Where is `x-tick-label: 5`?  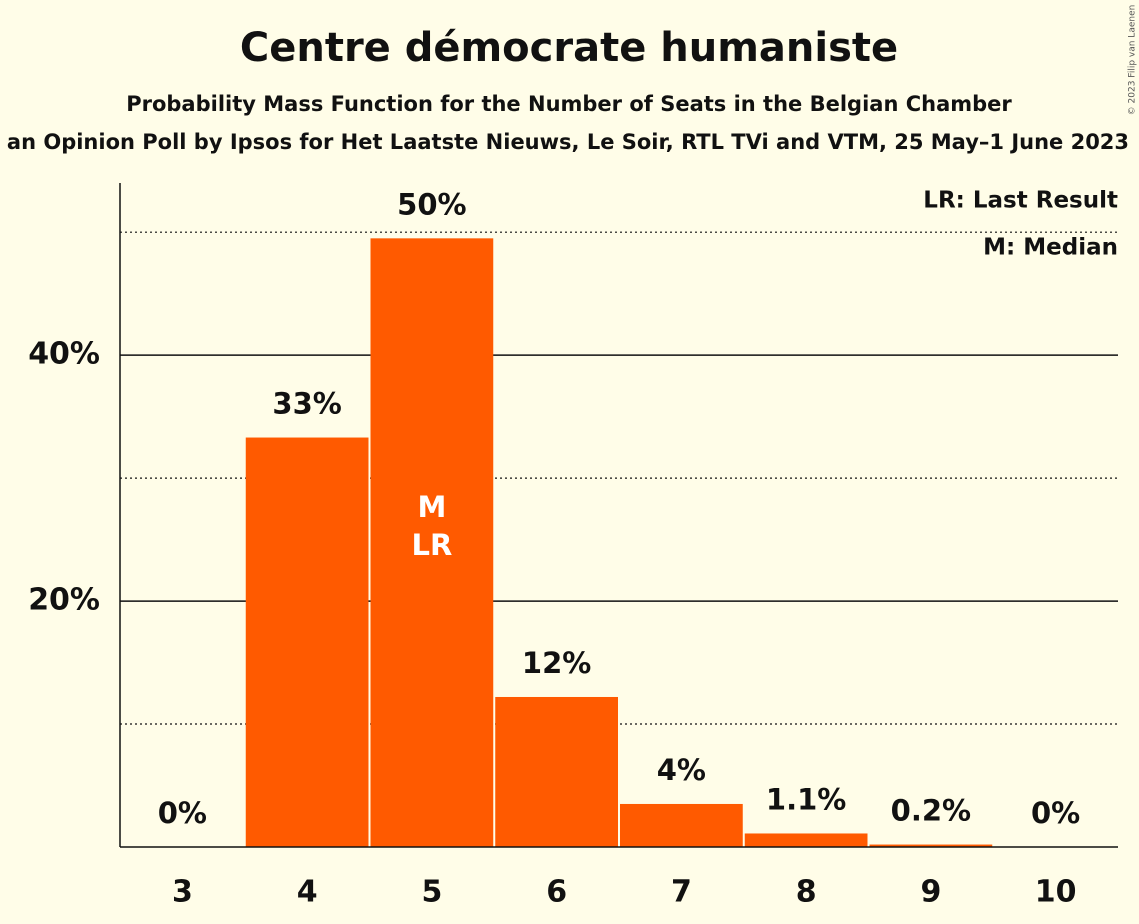
x-tick-label: 5 is located at coordinates (431, 892).